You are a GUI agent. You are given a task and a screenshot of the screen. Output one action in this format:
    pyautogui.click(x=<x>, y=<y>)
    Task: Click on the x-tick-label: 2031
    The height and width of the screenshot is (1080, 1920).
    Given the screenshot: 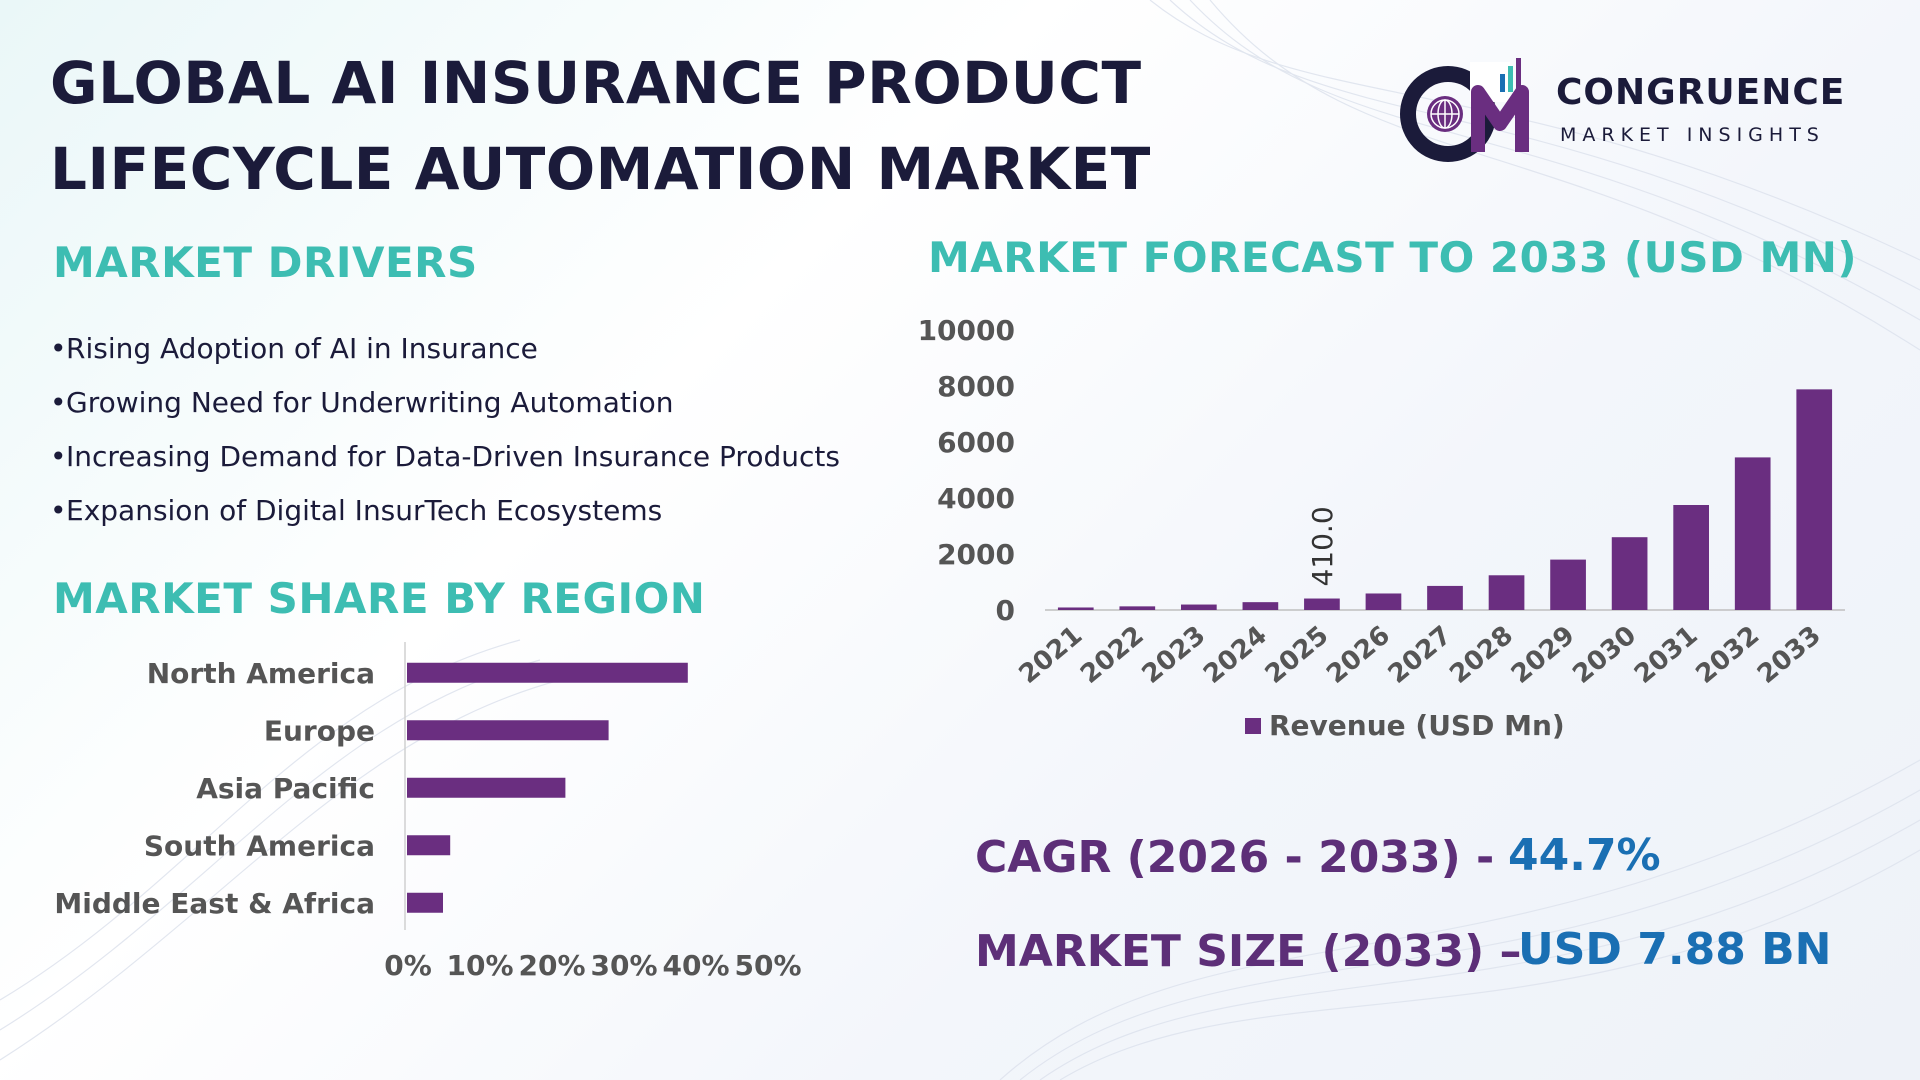 What is the action you would take?
    pyautogui.click(x=1666, y=655)
    